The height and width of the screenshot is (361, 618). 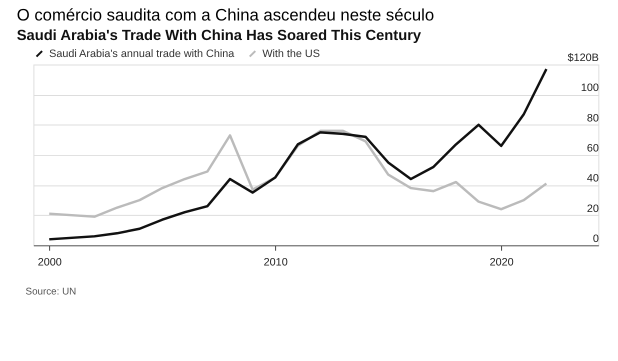 What do you see at coordinates (276, 262) in the screenshot?
I see `x-tick-label: 2010` at bounding box center [276, 262].